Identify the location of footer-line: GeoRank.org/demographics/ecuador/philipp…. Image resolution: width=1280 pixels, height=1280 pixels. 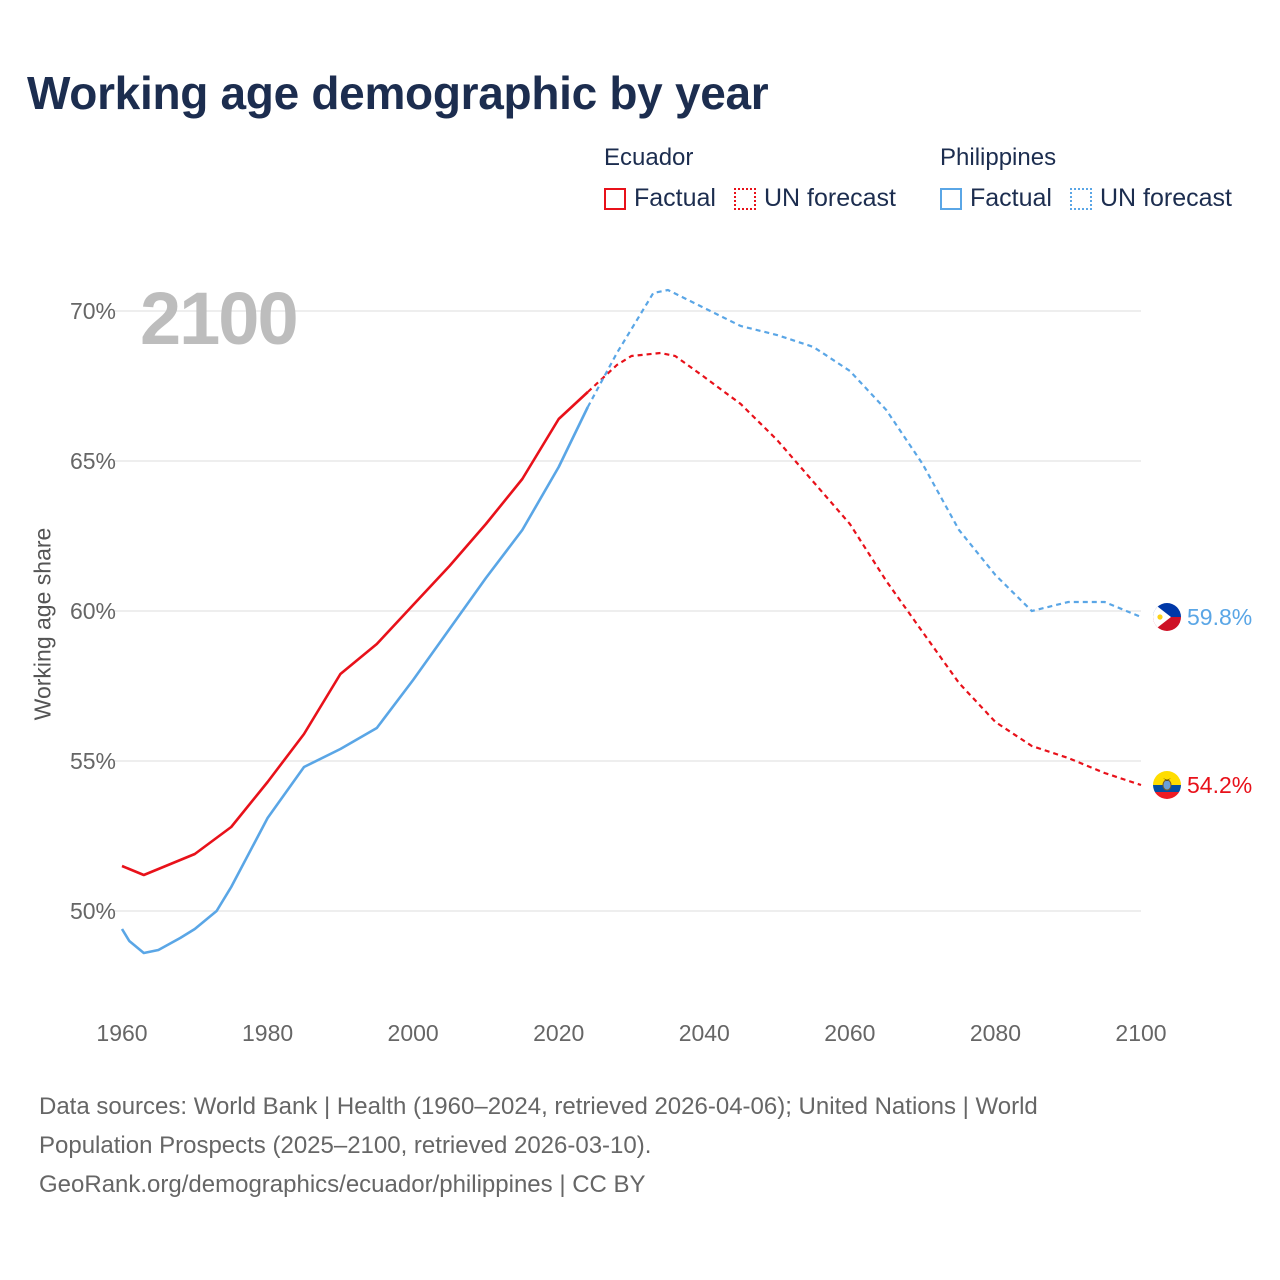
(342, 1184).